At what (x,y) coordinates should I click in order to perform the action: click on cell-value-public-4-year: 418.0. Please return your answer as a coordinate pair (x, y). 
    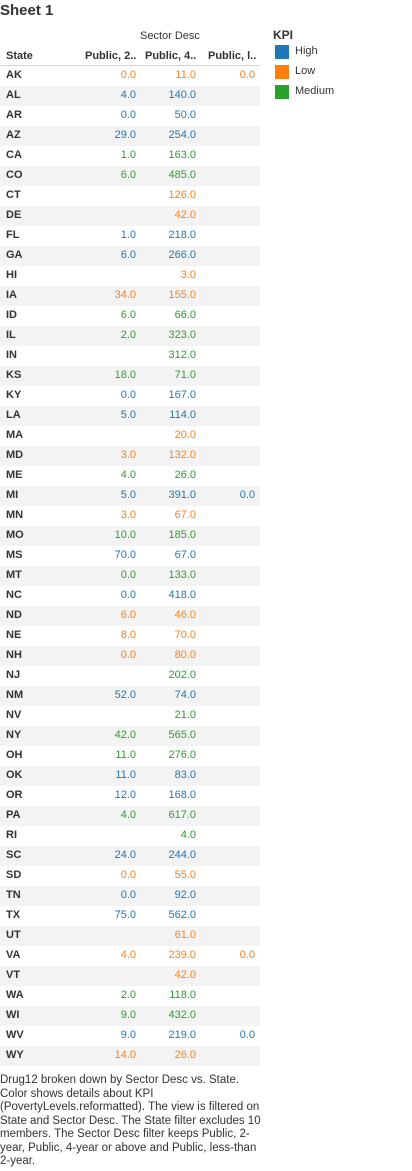
    Looking at the image, I should click on (182, 595).